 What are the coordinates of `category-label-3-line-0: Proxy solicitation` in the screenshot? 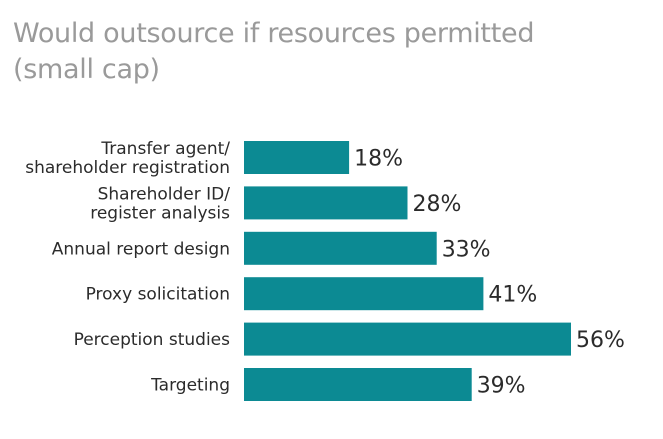 It's located at (158, 295).